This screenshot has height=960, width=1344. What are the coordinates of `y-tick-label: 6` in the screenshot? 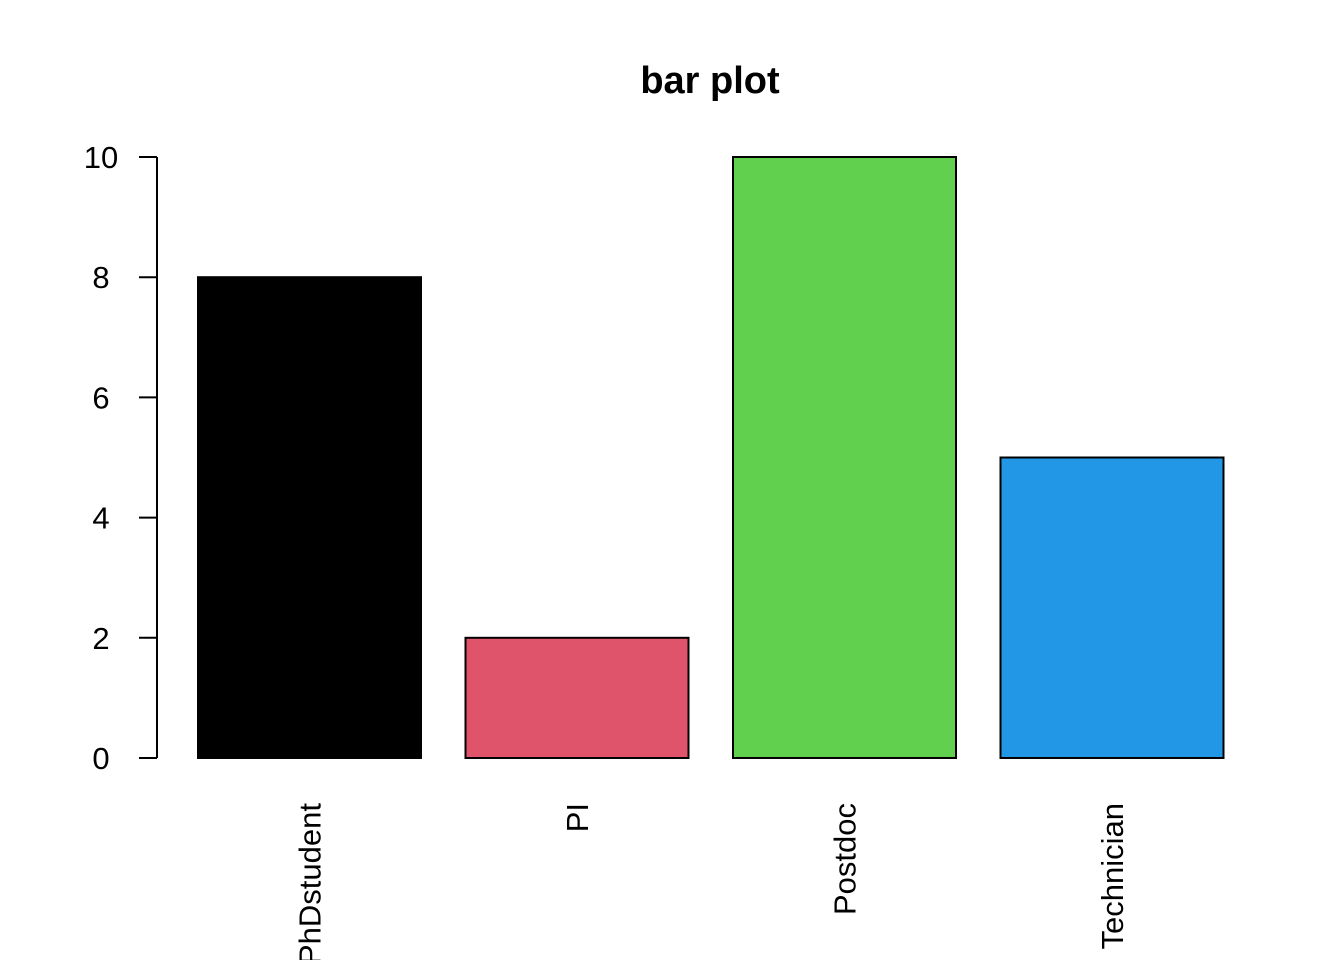 It's located at (100, 397).